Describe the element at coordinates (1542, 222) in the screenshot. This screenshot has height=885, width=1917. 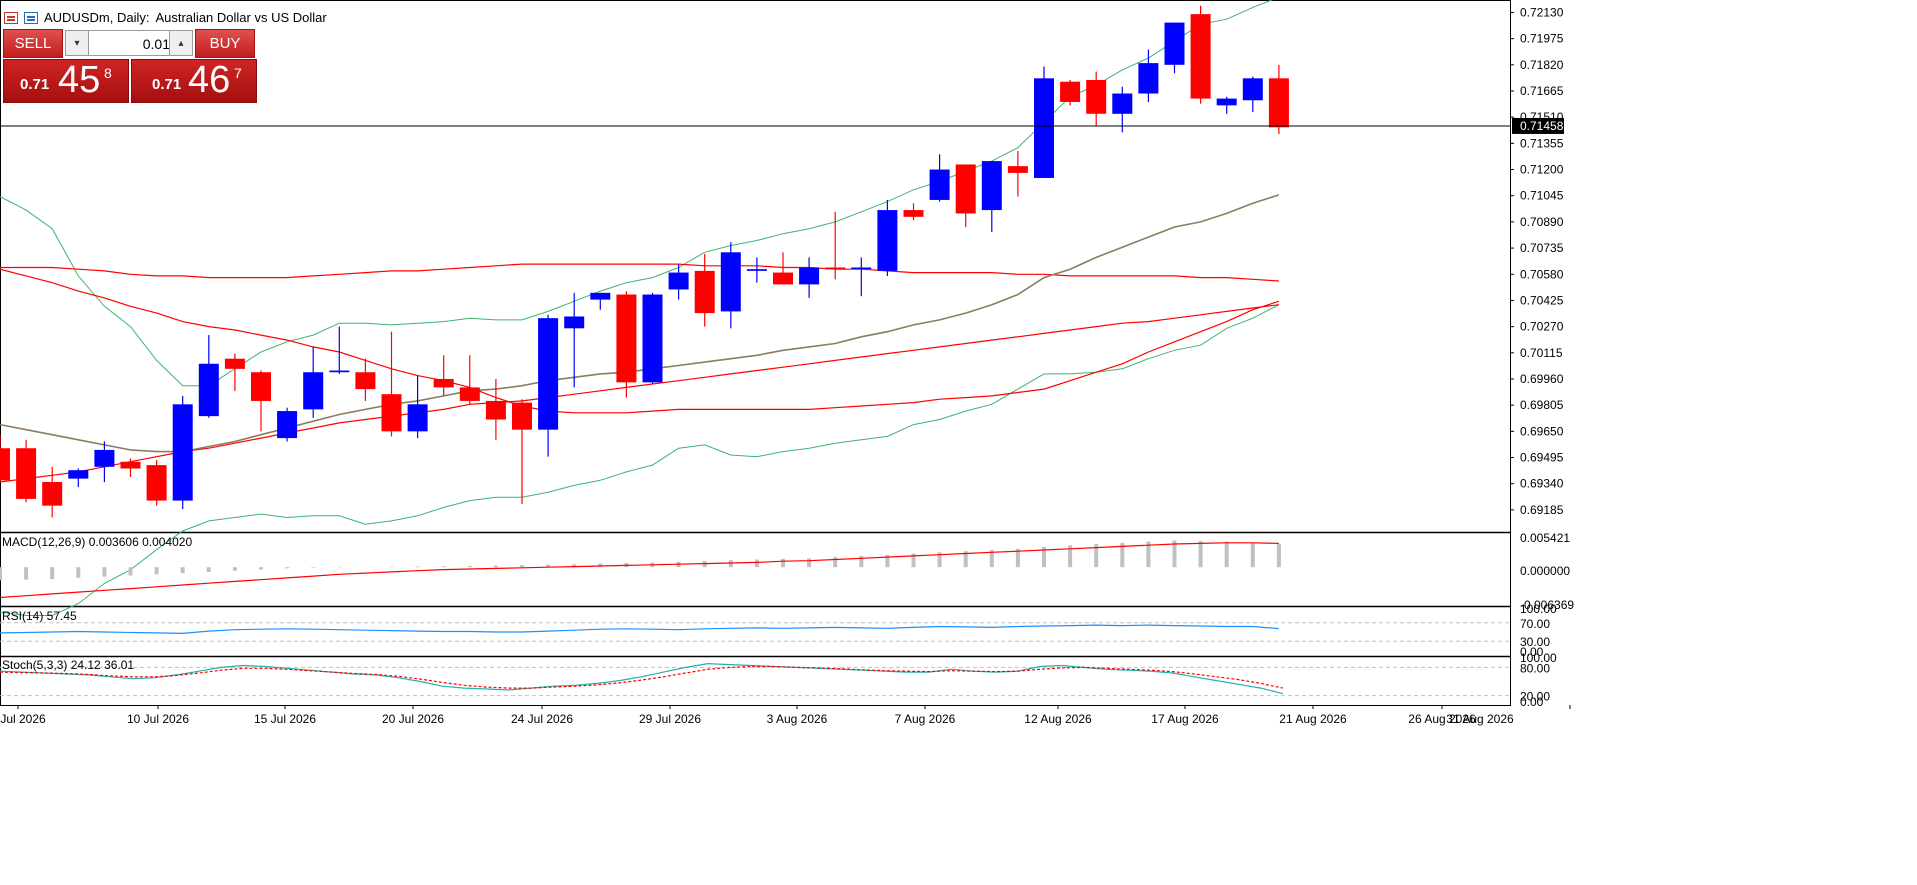
I see `price-tick-label: 0.70890` at that location.